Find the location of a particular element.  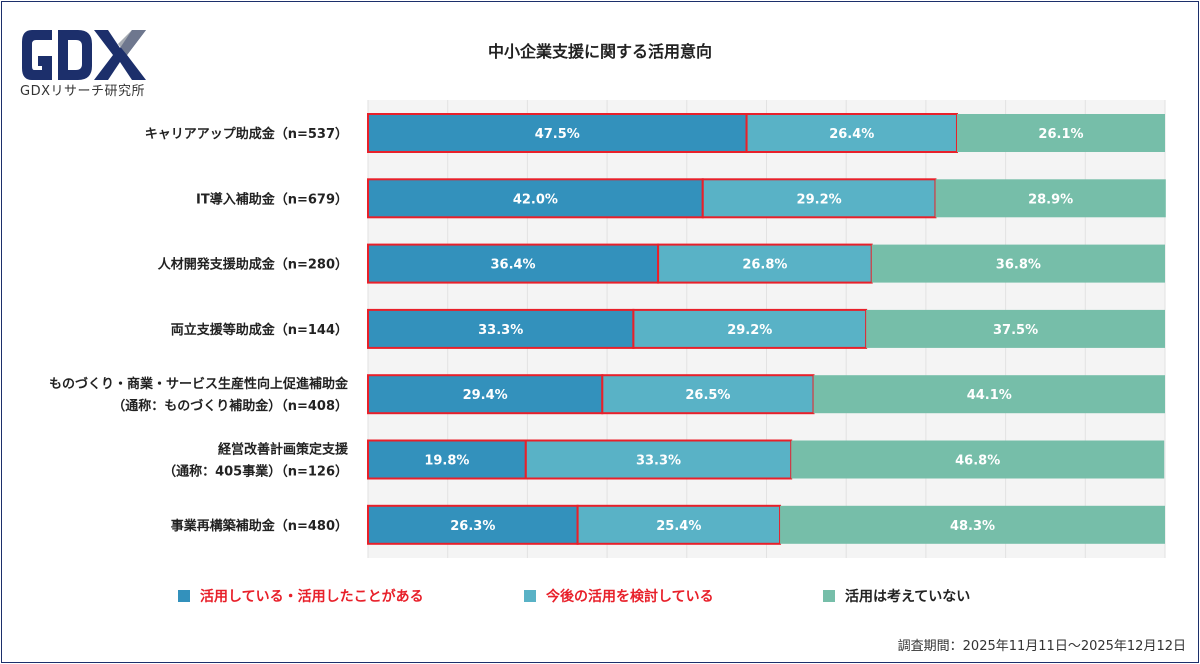

data-label: 37.5% is located at coordinates (1015, 330).